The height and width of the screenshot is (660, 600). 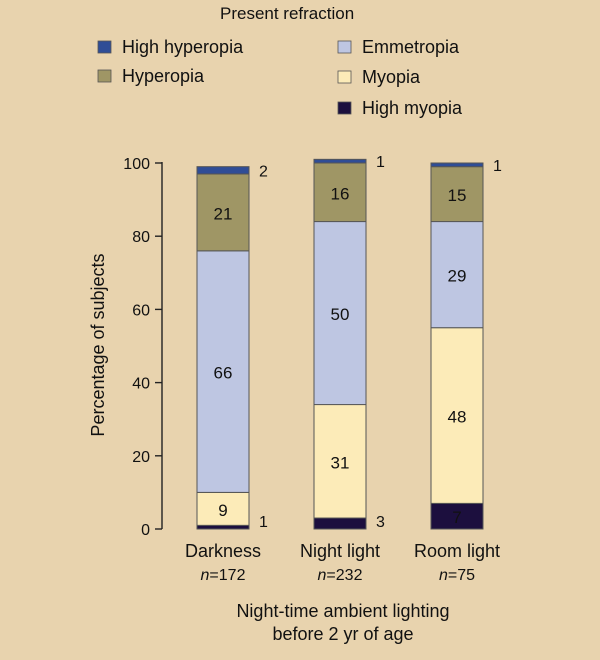 I want to click on x-tick-label: Room light, so click(x=457, y=551).